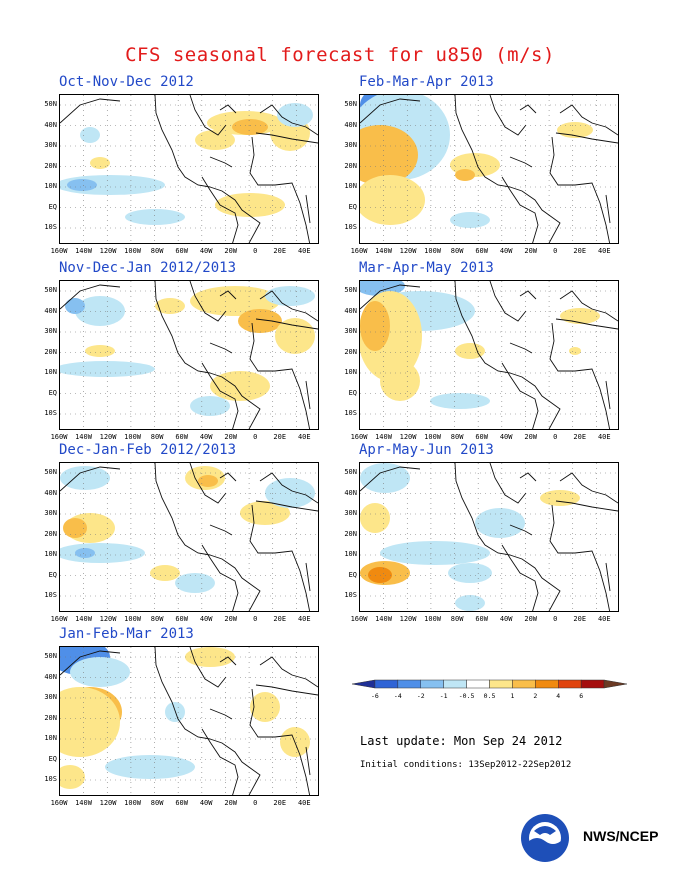  I want to click on colorbar-label: 6, so click(581, 696).